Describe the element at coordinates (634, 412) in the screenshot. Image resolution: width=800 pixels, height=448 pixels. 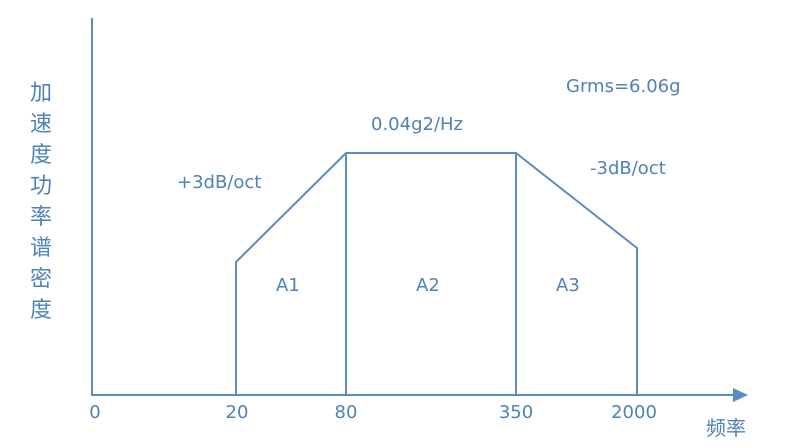
I see `x-tick-2000: 2000` at that location.